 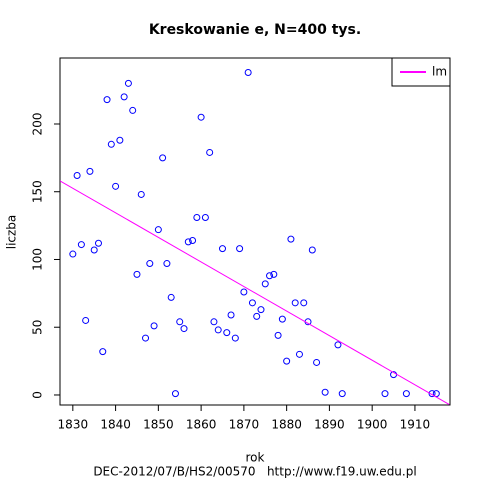 I want to click on chart-title: Kreskowanie e, N=400 tys., so click(x=255, y=30).